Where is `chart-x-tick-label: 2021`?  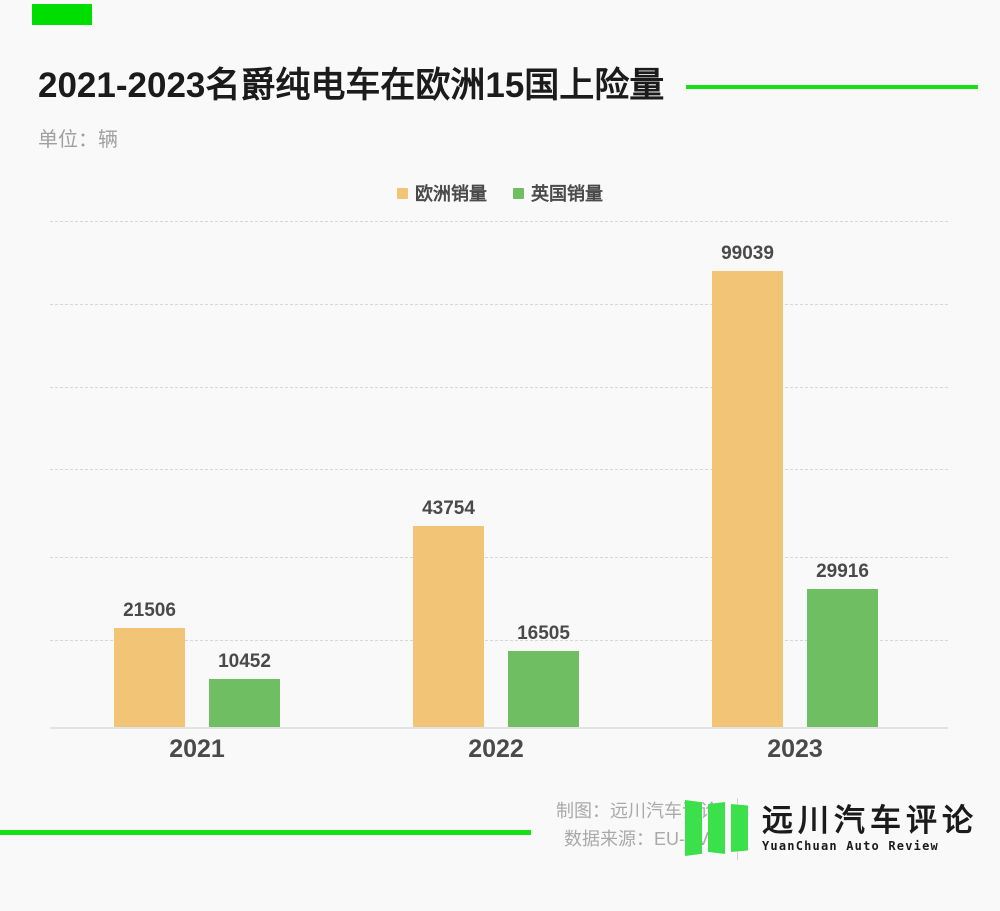
chart-x-tick-label: 2021 is located at coordinates (197, 749).